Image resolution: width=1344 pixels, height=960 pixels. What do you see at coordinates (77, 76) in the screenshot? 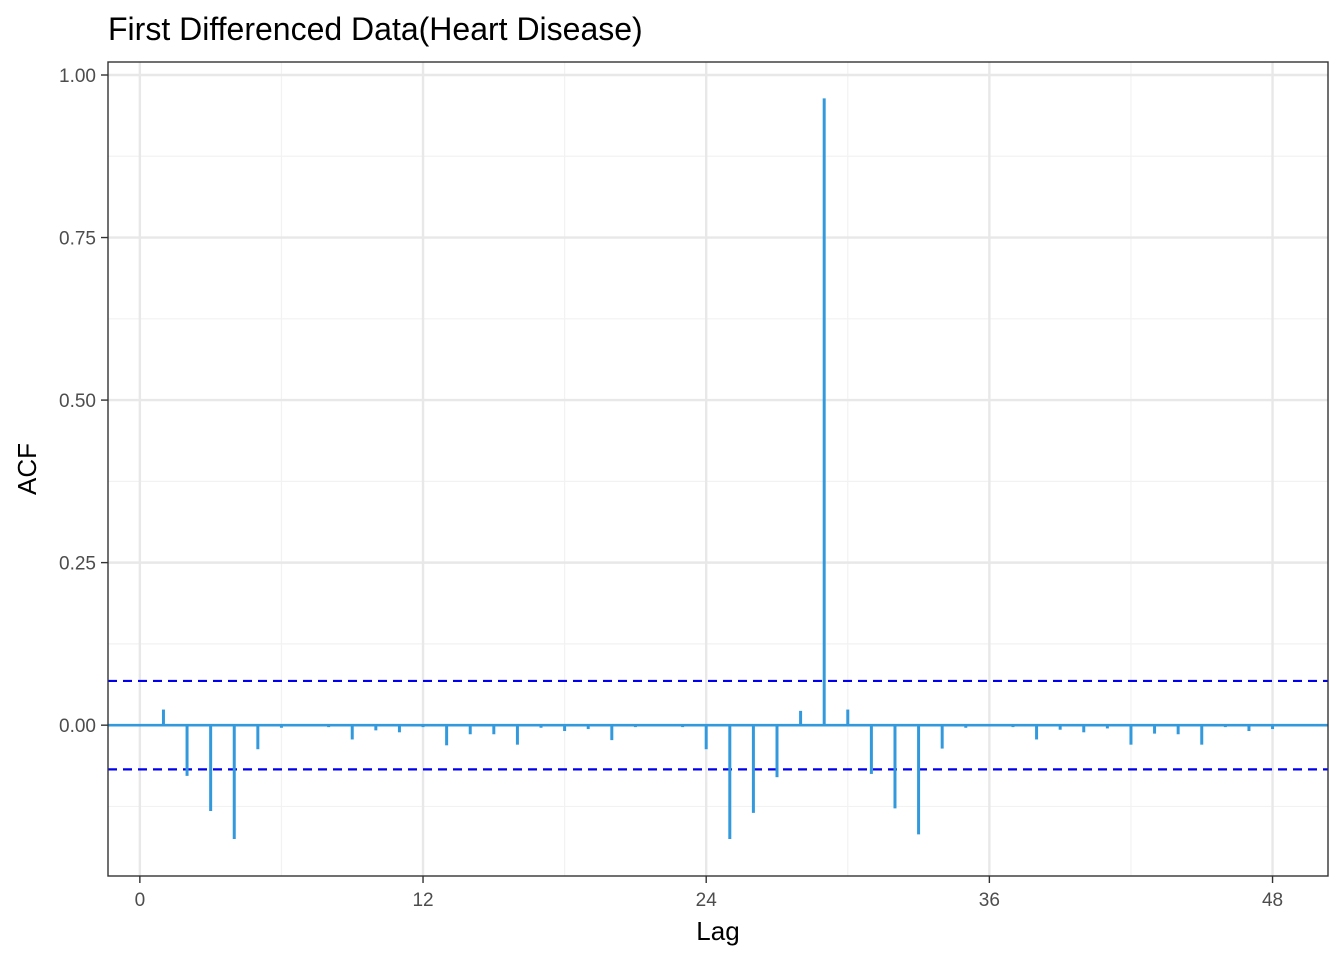
I see `y-tick-label: 1.00` at bounding box center [77, 76].